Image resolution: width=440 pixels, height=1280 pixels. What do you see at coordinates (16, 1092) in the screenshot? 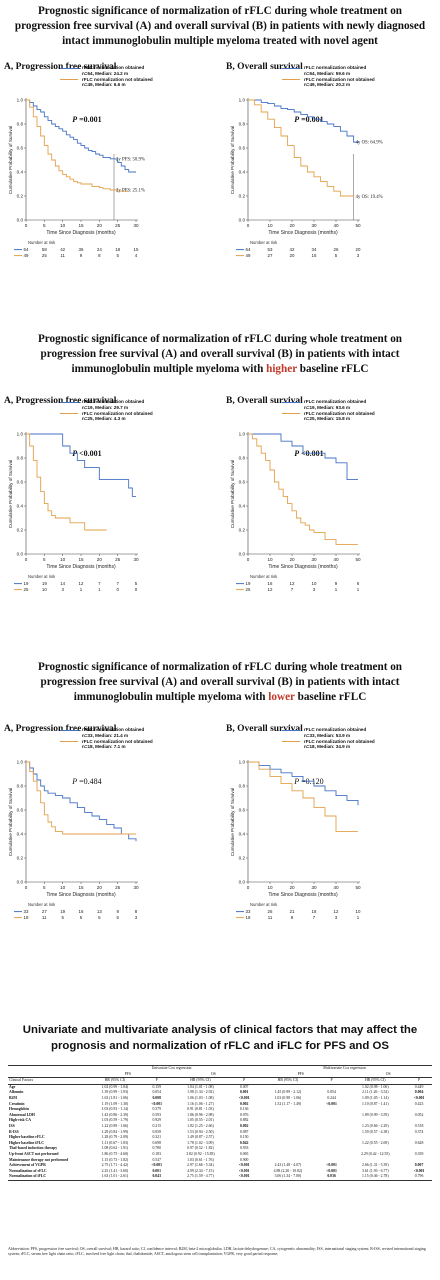
I see `factor-name: Albumin` at bounding box center [16, 1092].